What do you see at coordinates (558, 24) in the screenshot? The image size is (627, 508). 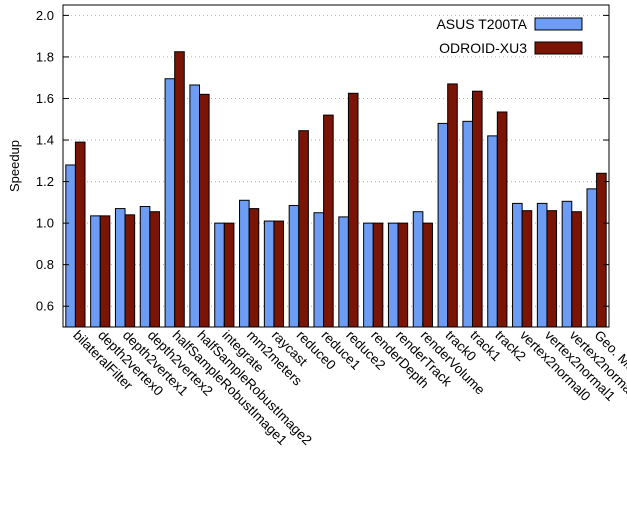 I see `legend-swatch-asus` at bounding box center [558, 24].